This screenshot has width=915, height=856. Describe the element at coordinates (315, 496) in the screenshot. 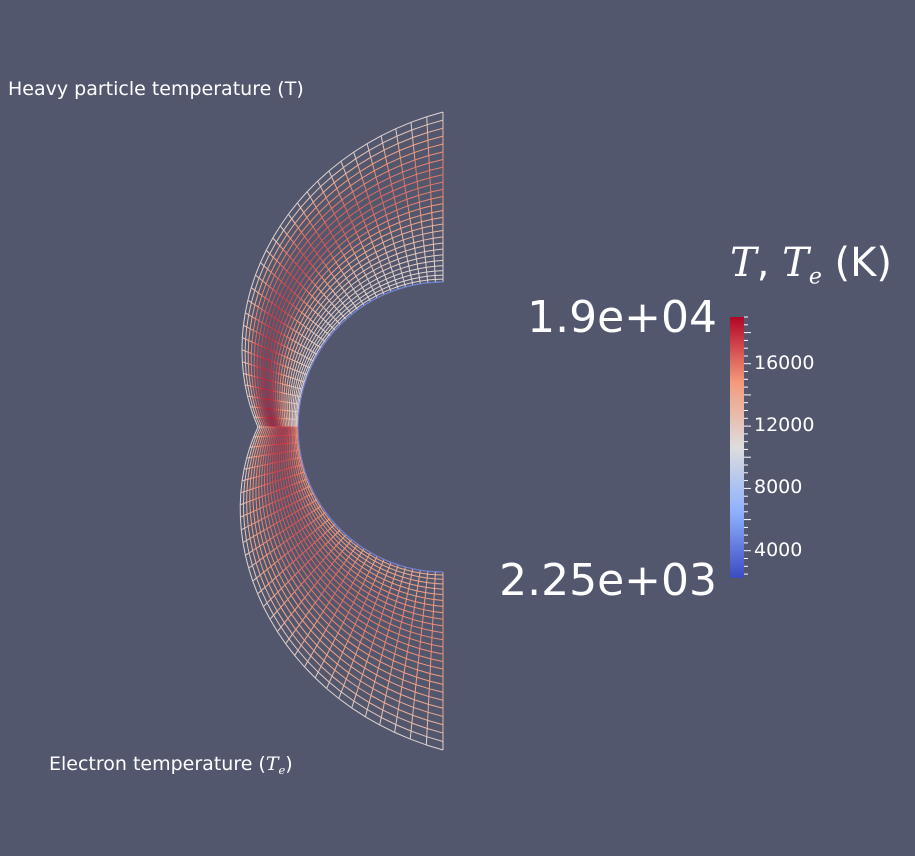

I see `wall-line-lower` at that location.